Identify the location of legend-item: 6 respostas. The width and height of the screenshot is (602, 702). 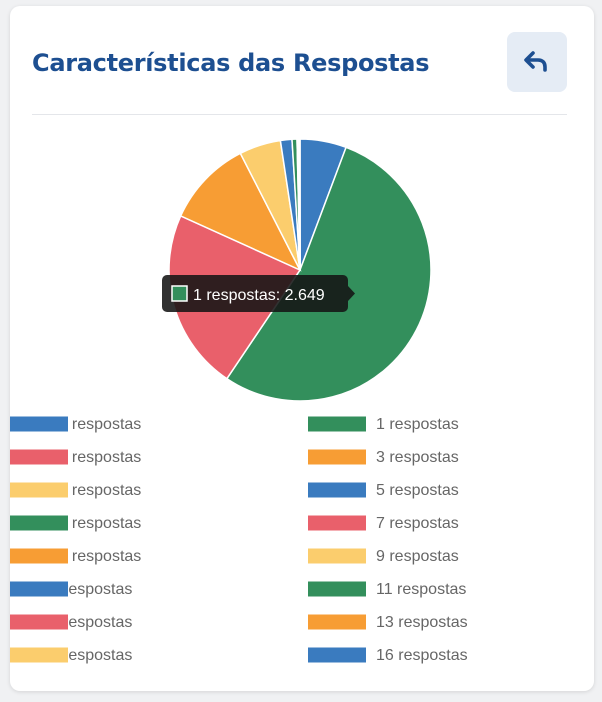
(75, 523).